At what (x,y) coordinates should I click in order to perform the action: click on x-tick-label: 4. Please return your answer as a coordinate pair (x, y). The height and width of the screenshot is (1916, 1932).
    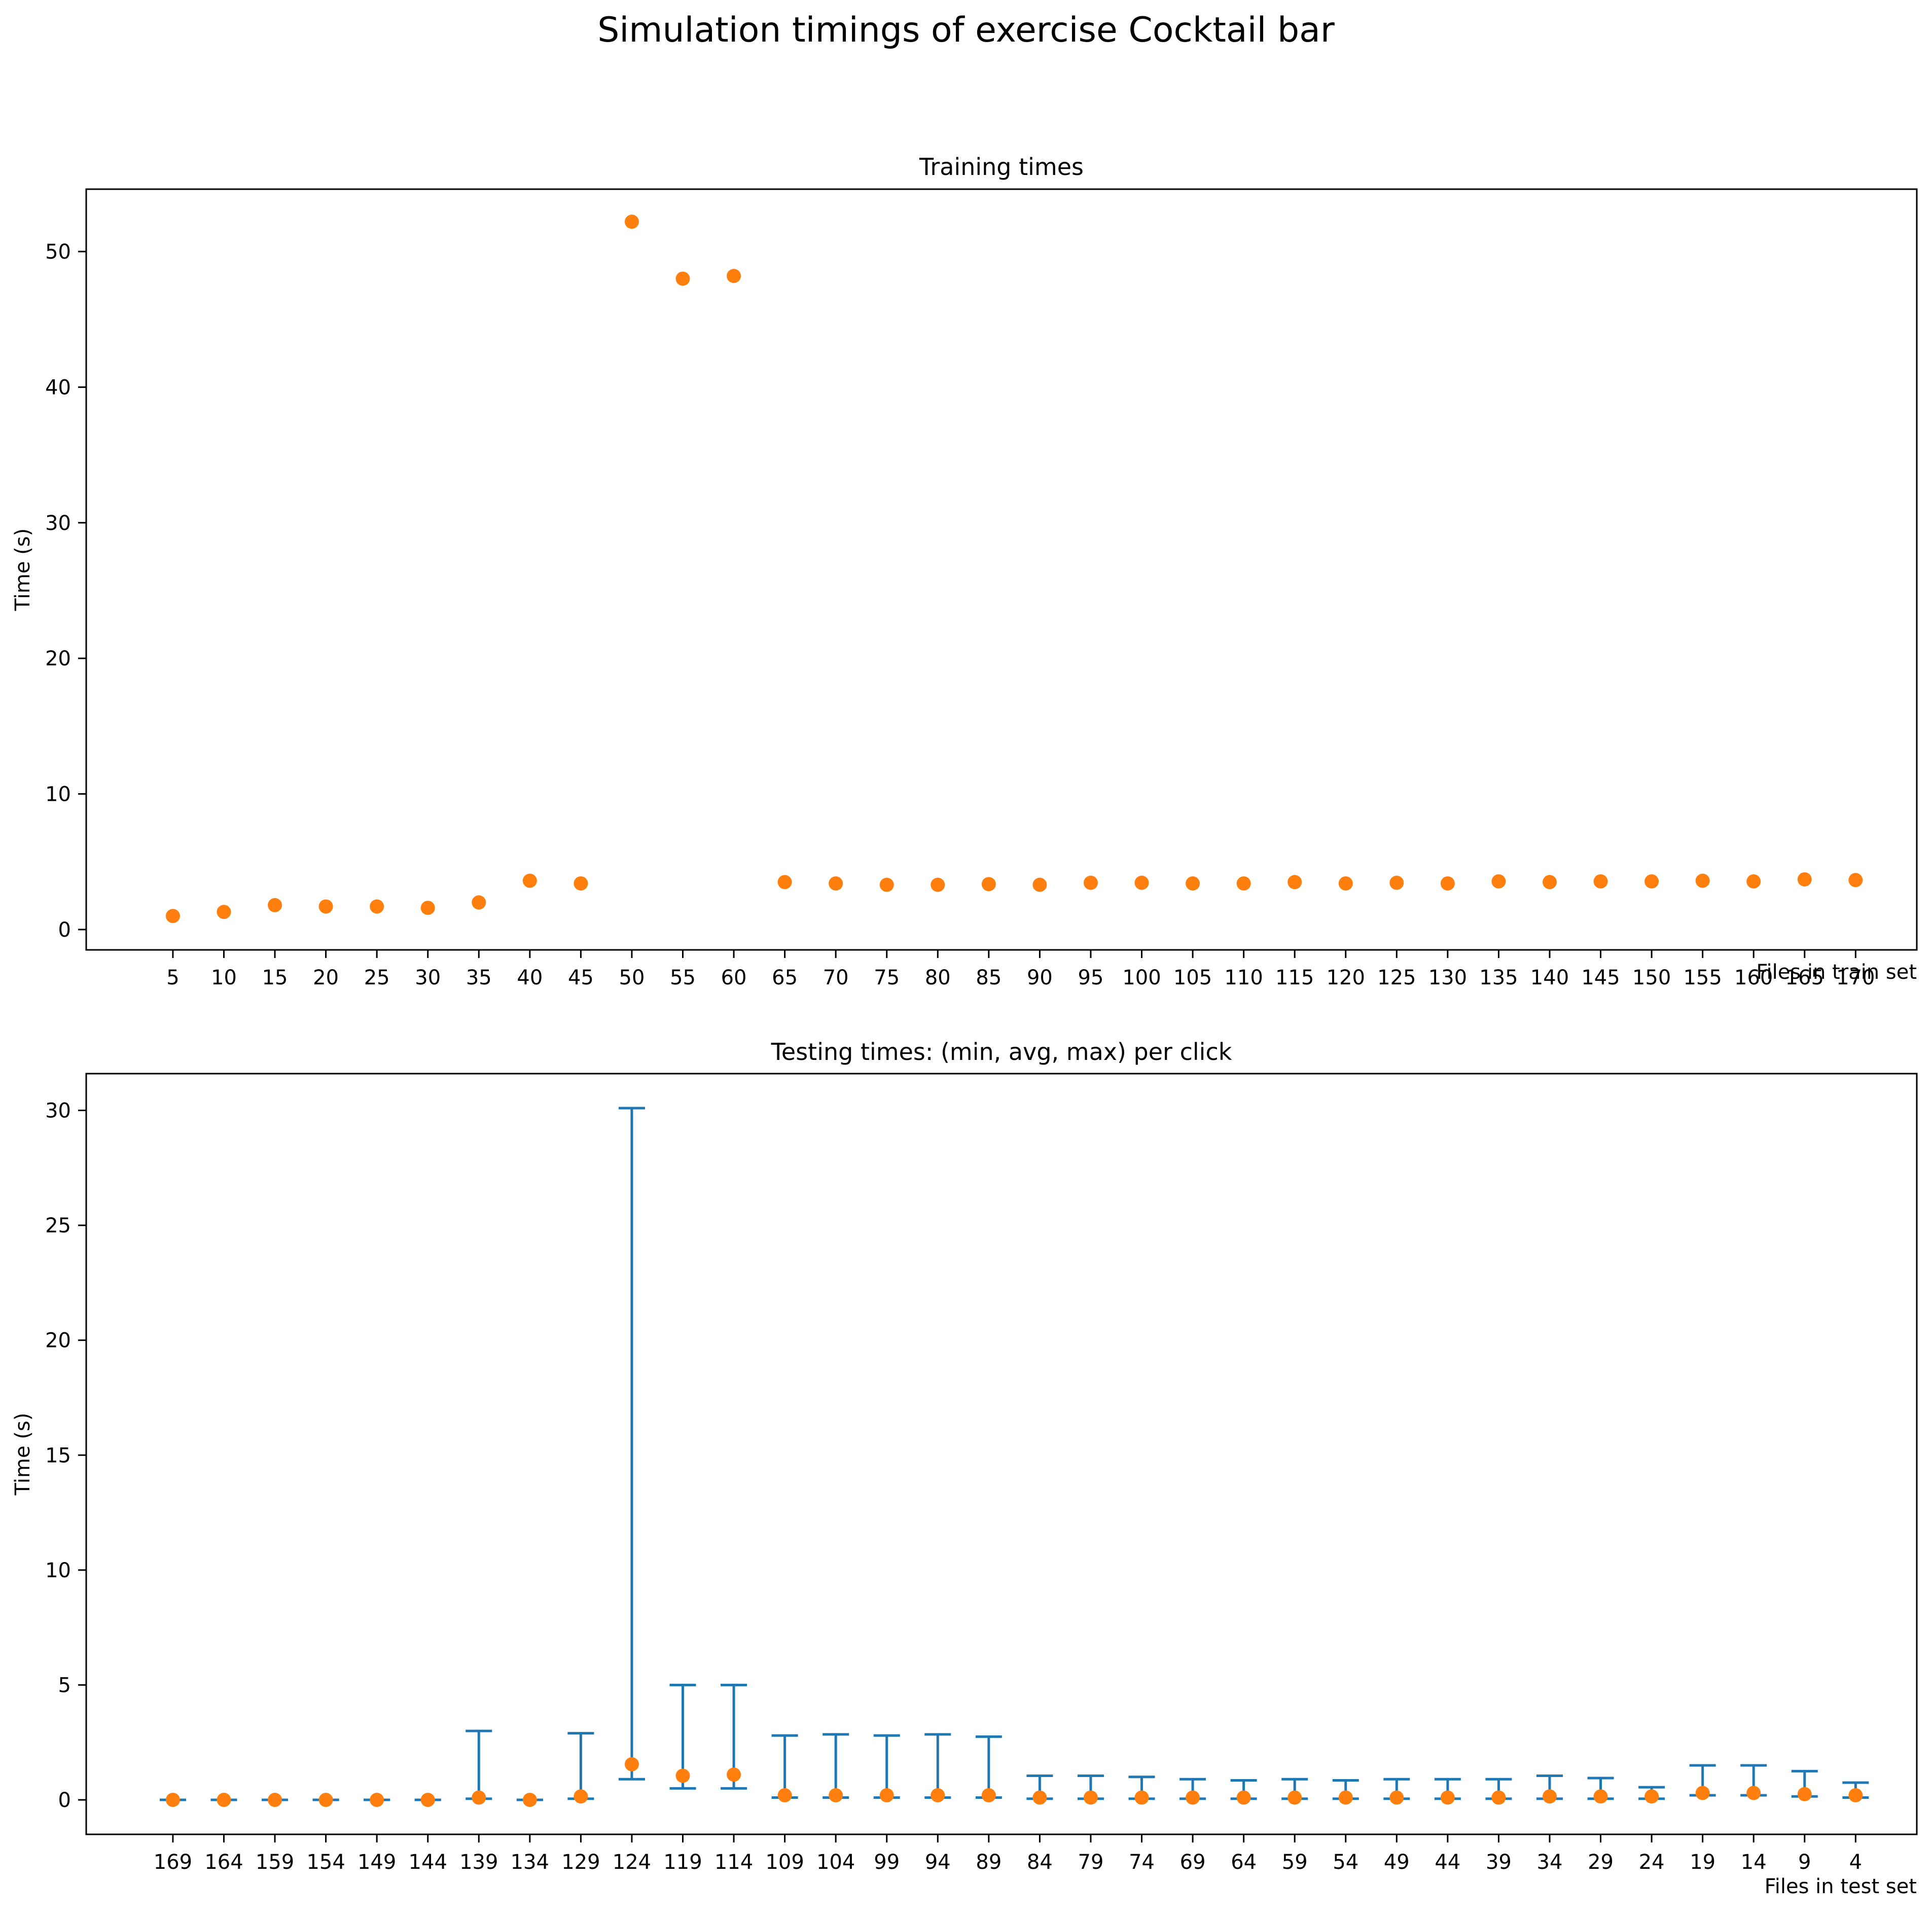
    Looking at the image, I should click on (1855, 1862).